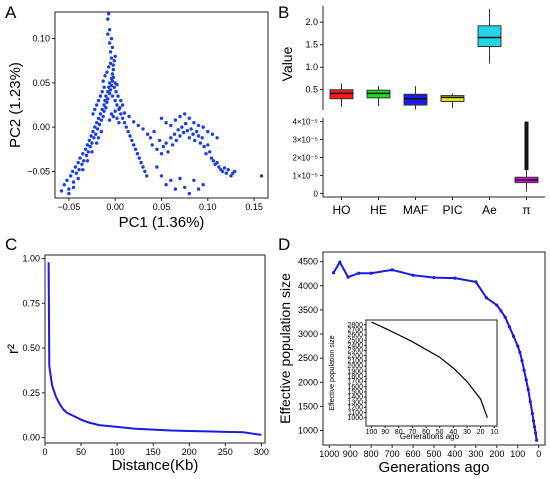 The height and width of the screenshot is (479, 550). I want to click on y-tick-label: 1.00, so click(31, 259).